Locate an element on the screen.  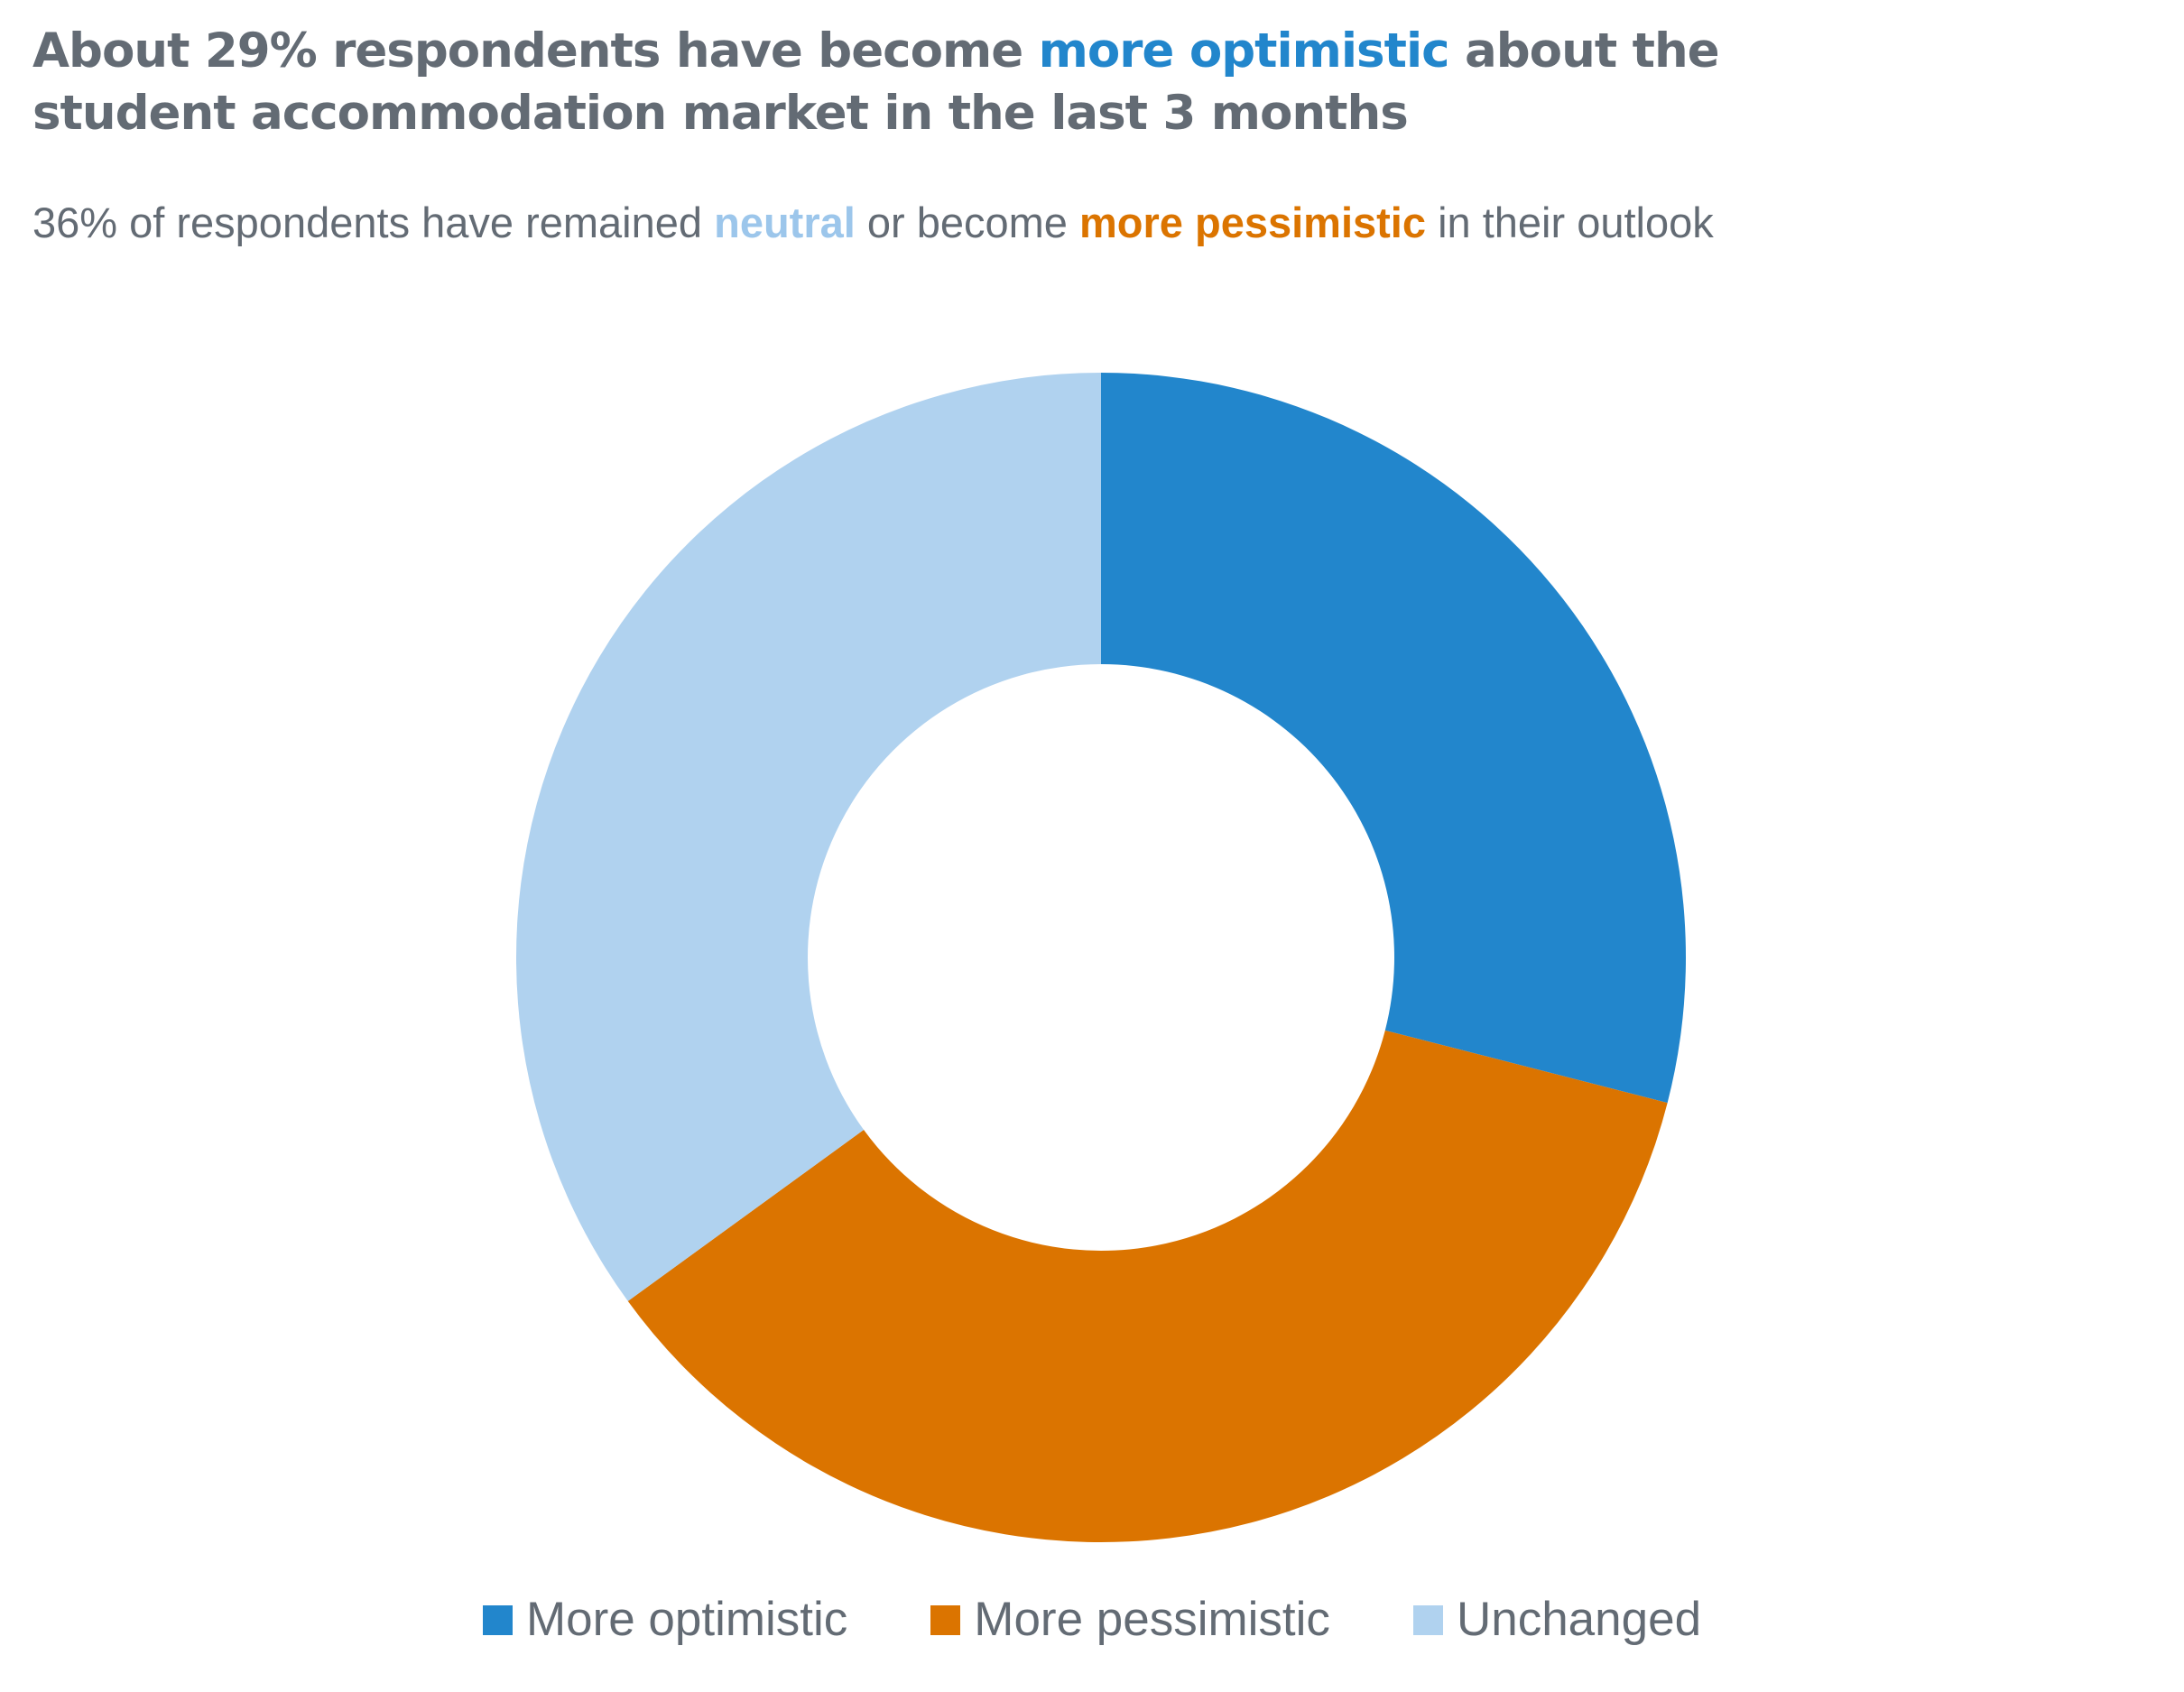
legend-label: More optimistic is located at coordinates (686, 1619).